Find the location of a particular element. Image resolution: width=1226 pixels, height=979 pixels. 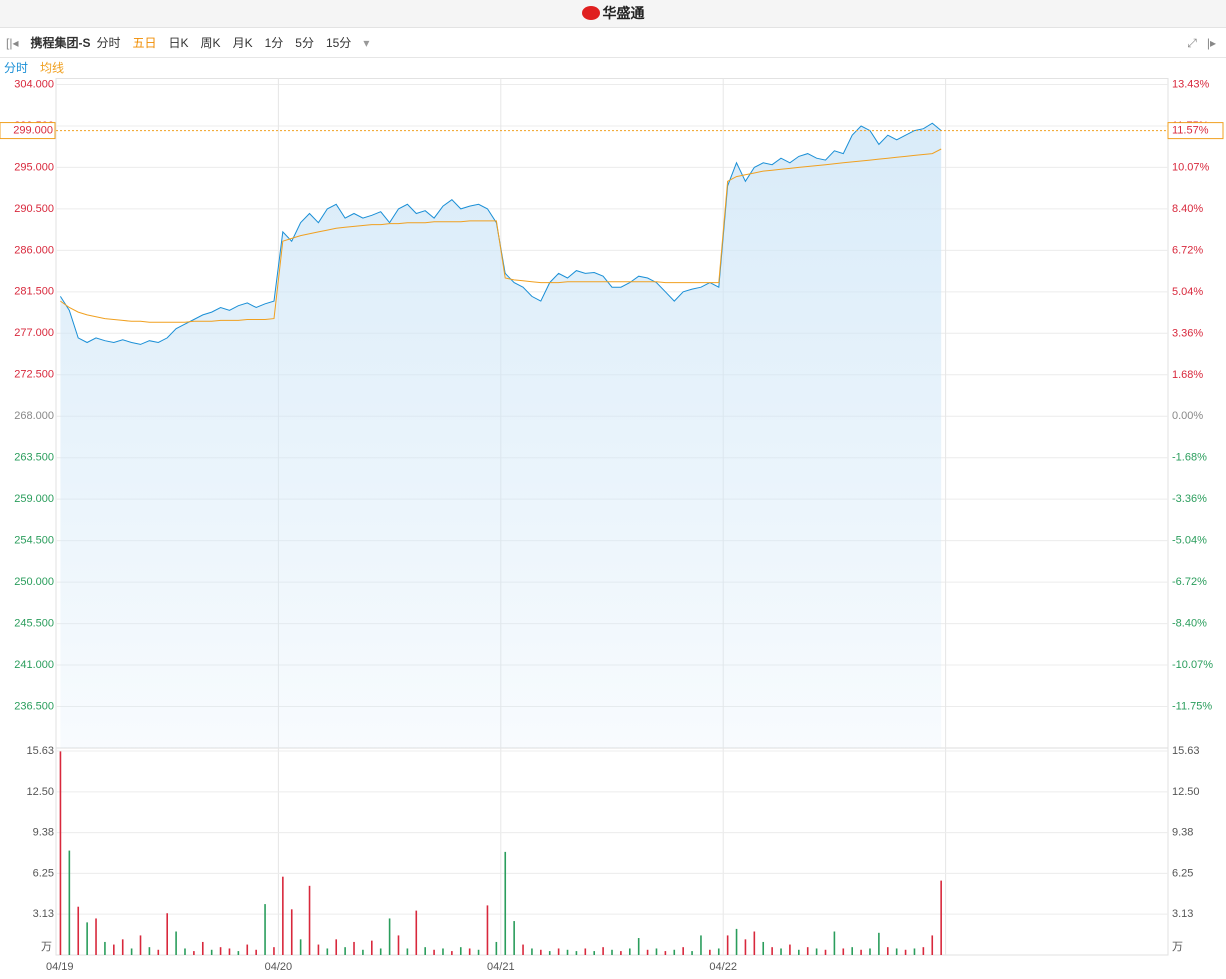

header: 华盛通 is located at coordinates (613, 14).